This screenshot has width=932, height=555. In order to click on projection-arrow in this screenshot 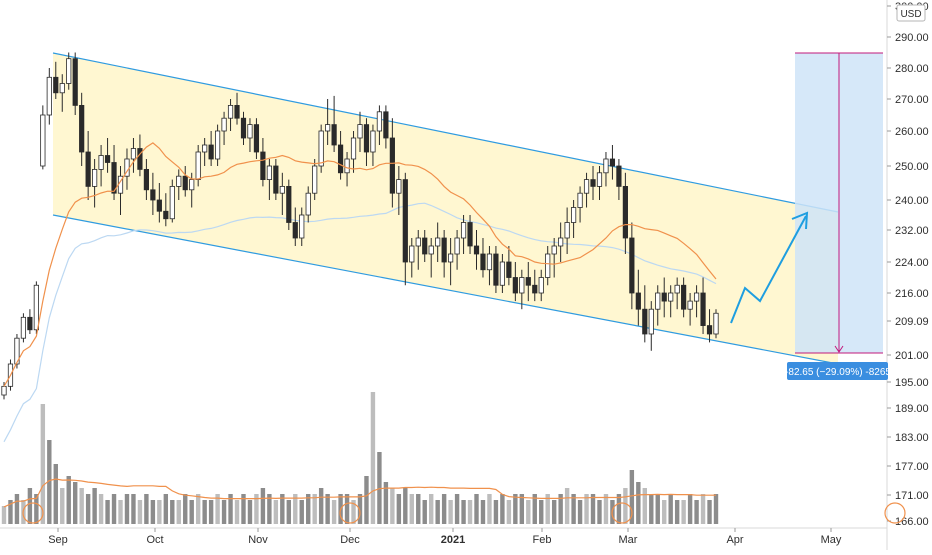, I will do `click(769, 267)`.